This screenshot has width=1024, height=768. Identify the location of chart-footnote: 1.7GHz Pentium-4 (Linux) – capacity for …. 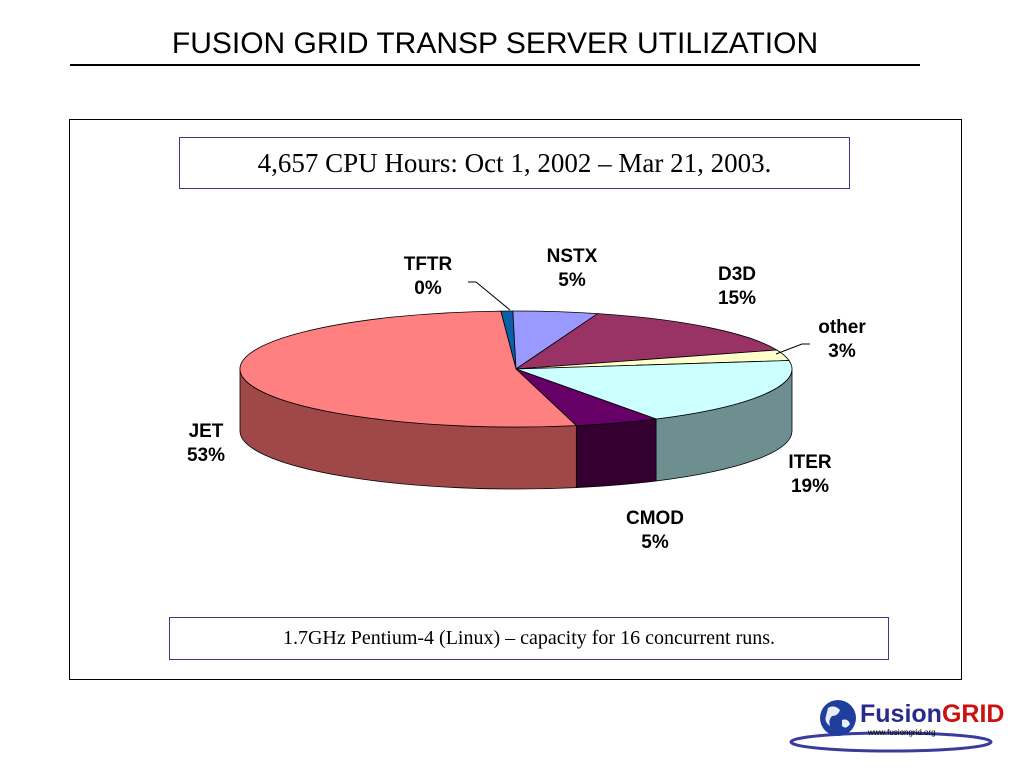
(529, 638).